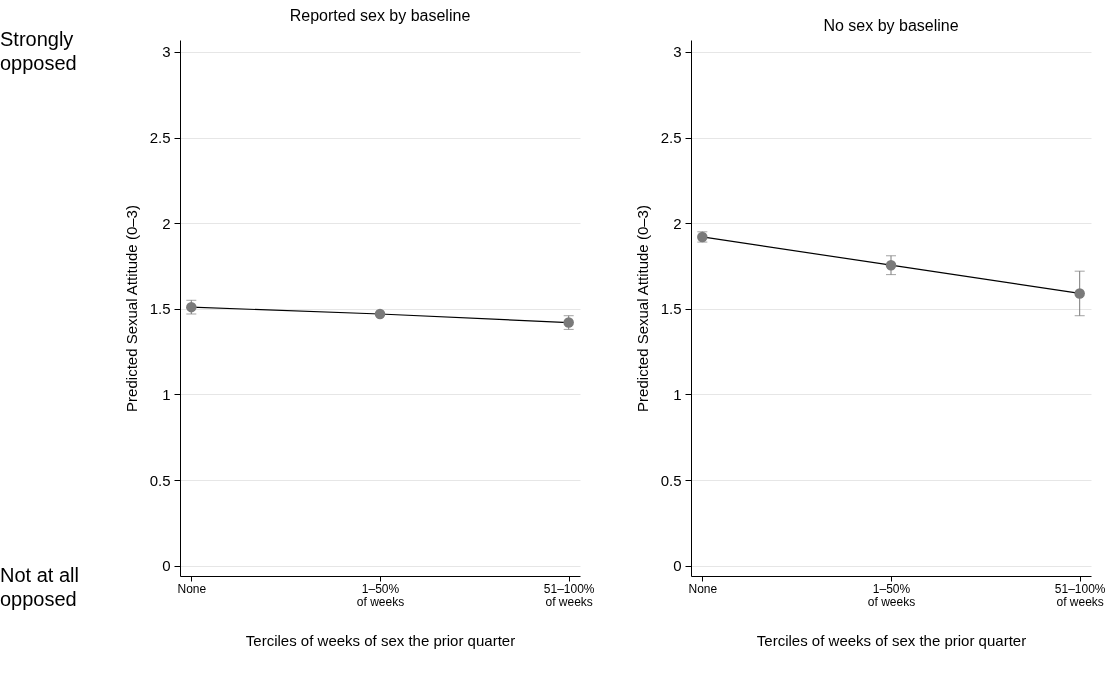 Image resolution: width=1118 pixels, height=673 pixels. Describe the element at coordinates (39, 587) in the screenshot. I see `text: Not at all opposed` at that location.